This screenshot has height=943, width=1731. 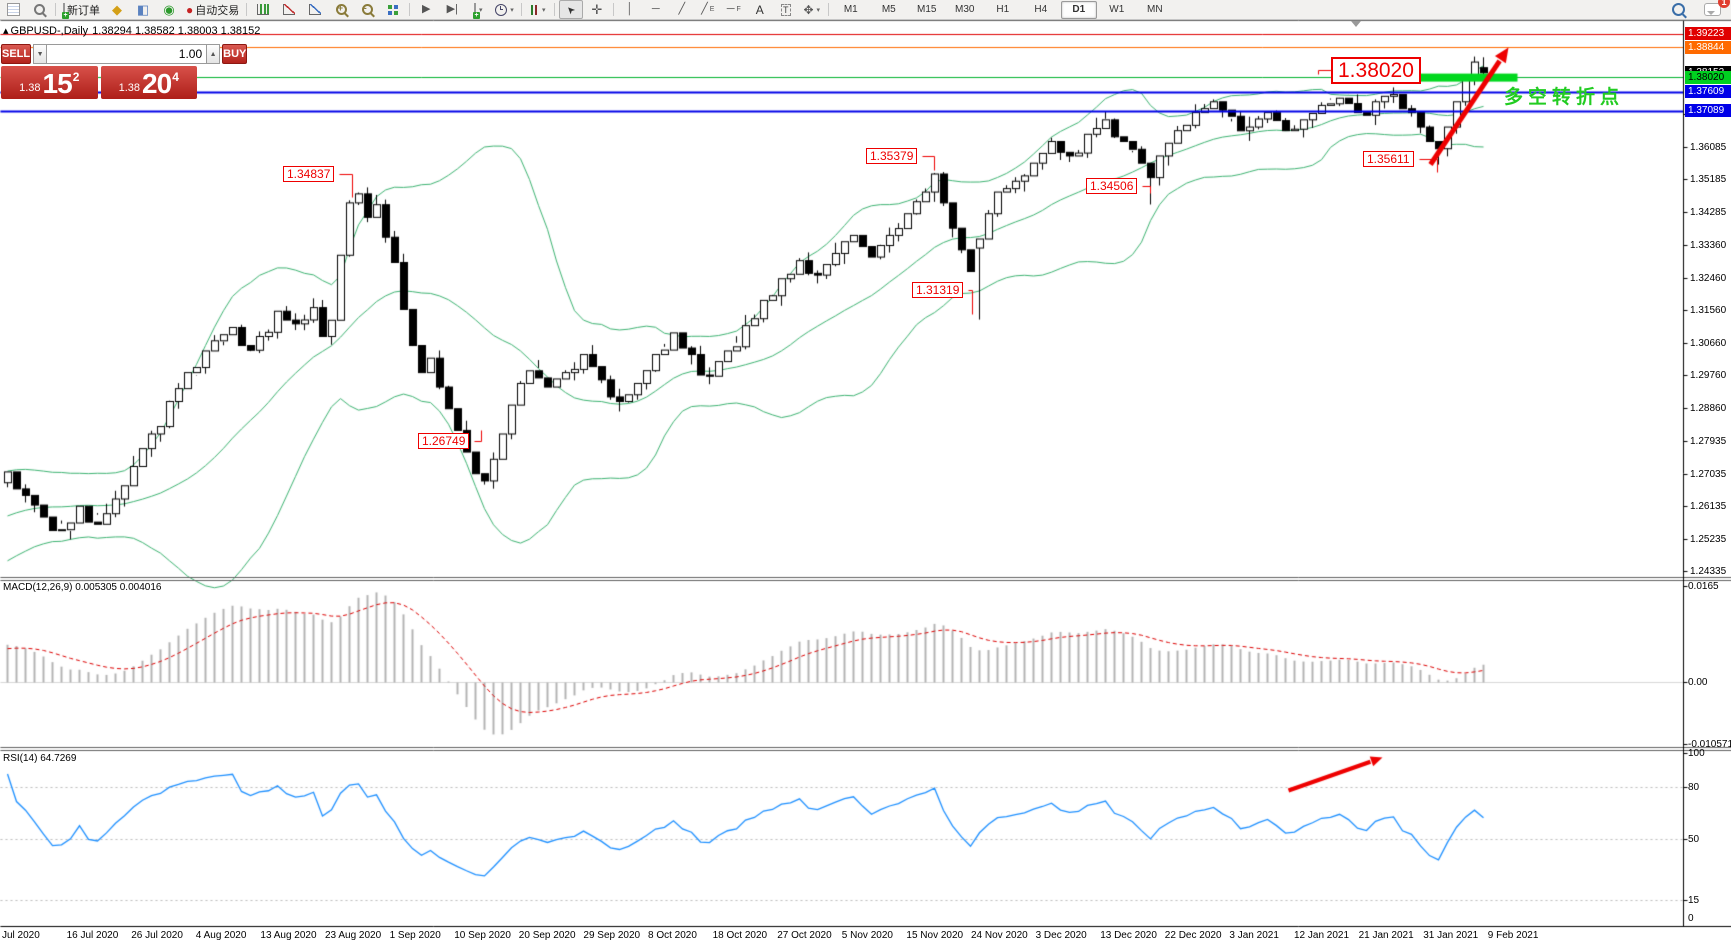 I want to click on volume-decrease-button: ▼, so click(x=40, y=54).